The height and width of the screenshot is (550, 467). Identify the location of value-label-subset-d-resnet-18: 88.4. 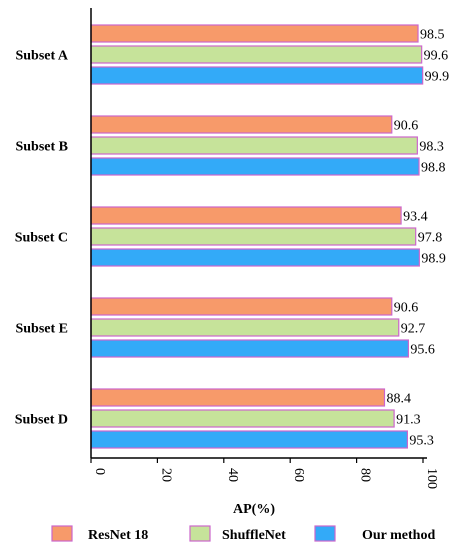
(398, 399).